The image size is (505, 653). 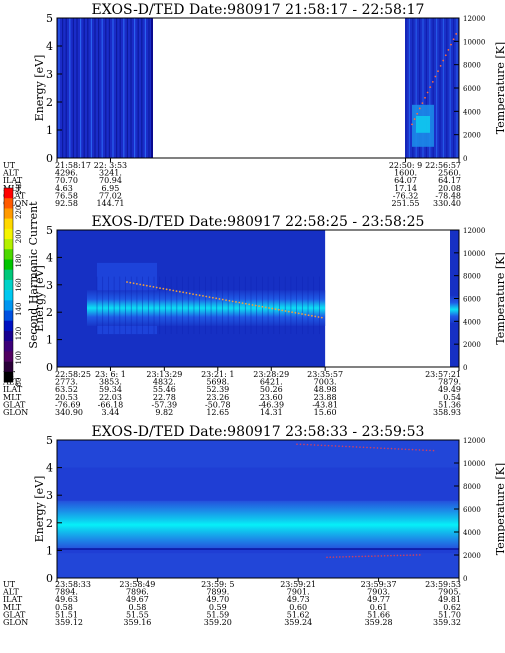 I want to click on orbit-value: 4832., so click(x=164, y=382).